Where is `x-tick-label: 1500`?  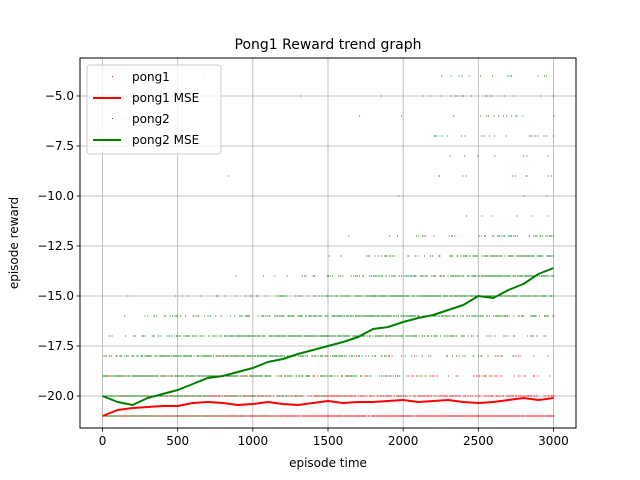 x-tick-label: 1500 is located at coordinates (328, 441).